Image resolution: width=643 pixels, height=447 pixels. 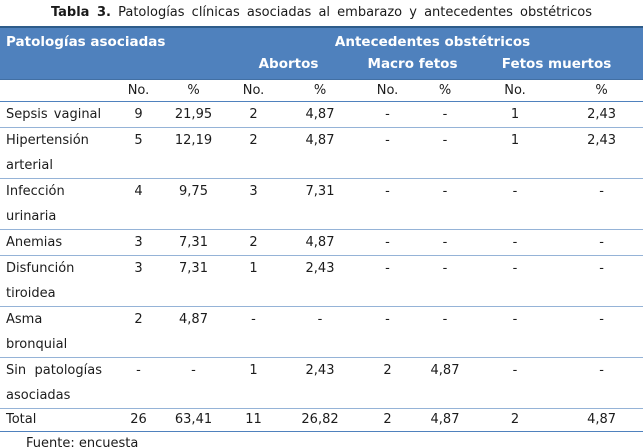 What do you see at coordinates (194, 153) in the screenshot?
I see `cell: 12,19` at bounding box center [194, 153].